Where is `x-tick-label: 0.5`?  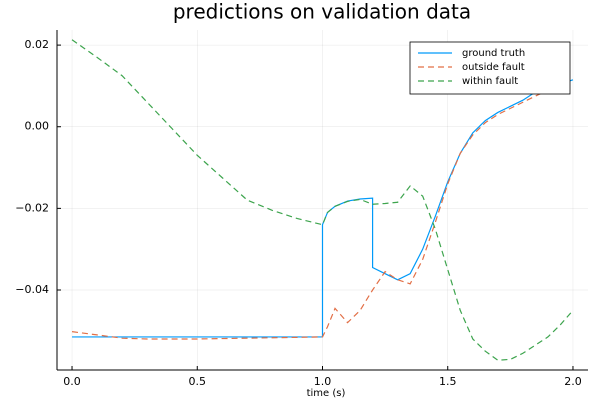 x-tick-label: 0.5 is located at coordinates (198, 381).